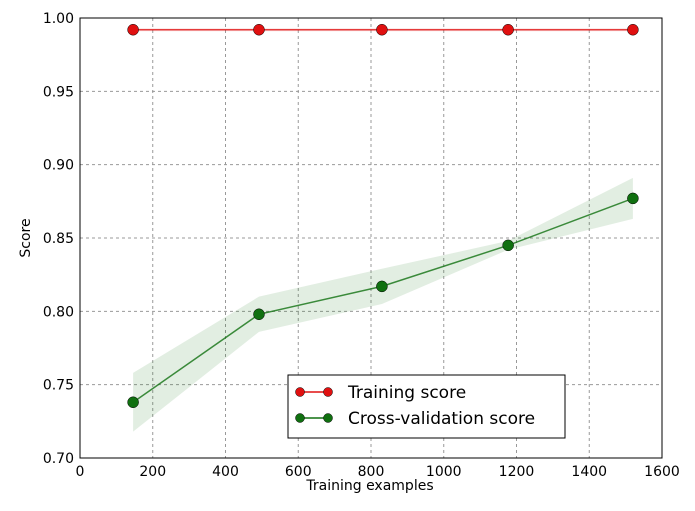  What do you see at coordinates (662, 472) in the screenshot?
I see `x-tick-label: 1600` at bounding box center [662, 472].